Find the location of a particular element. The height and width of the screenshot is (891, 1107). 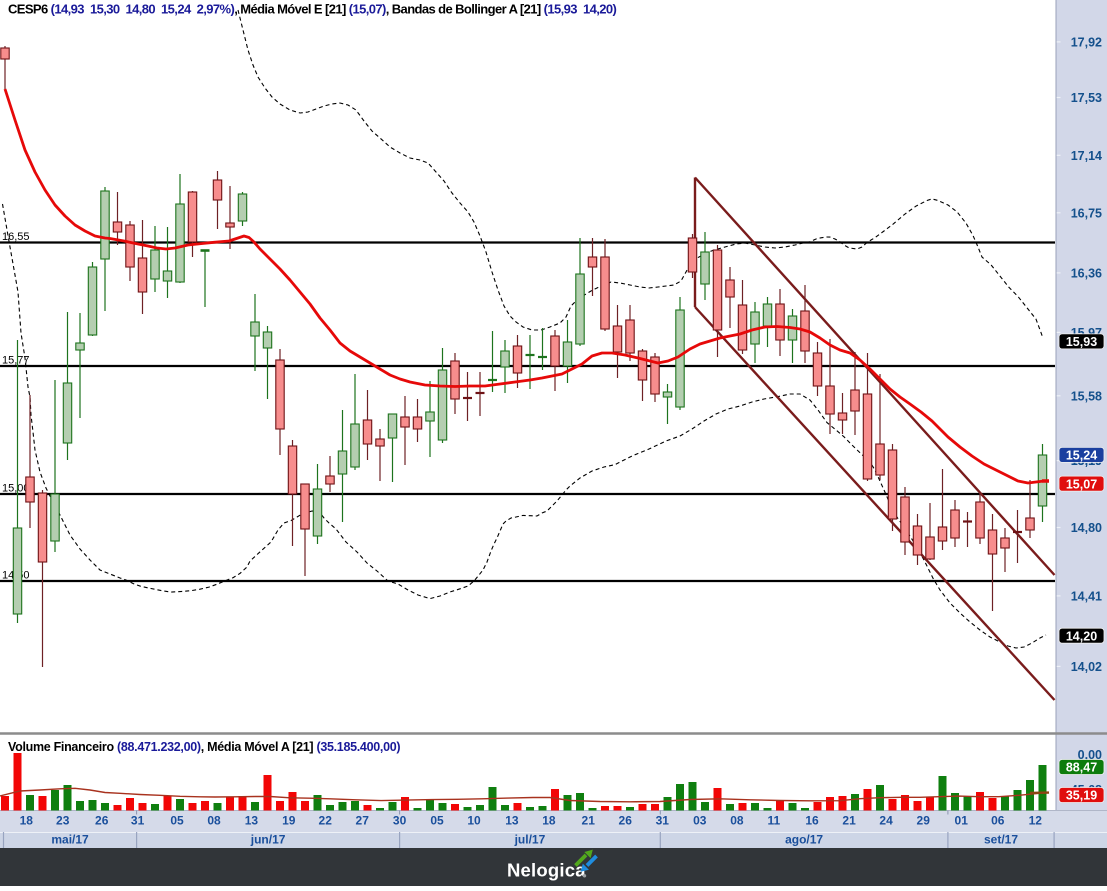

svg-text: 24 is located at coordinates (886, 821).